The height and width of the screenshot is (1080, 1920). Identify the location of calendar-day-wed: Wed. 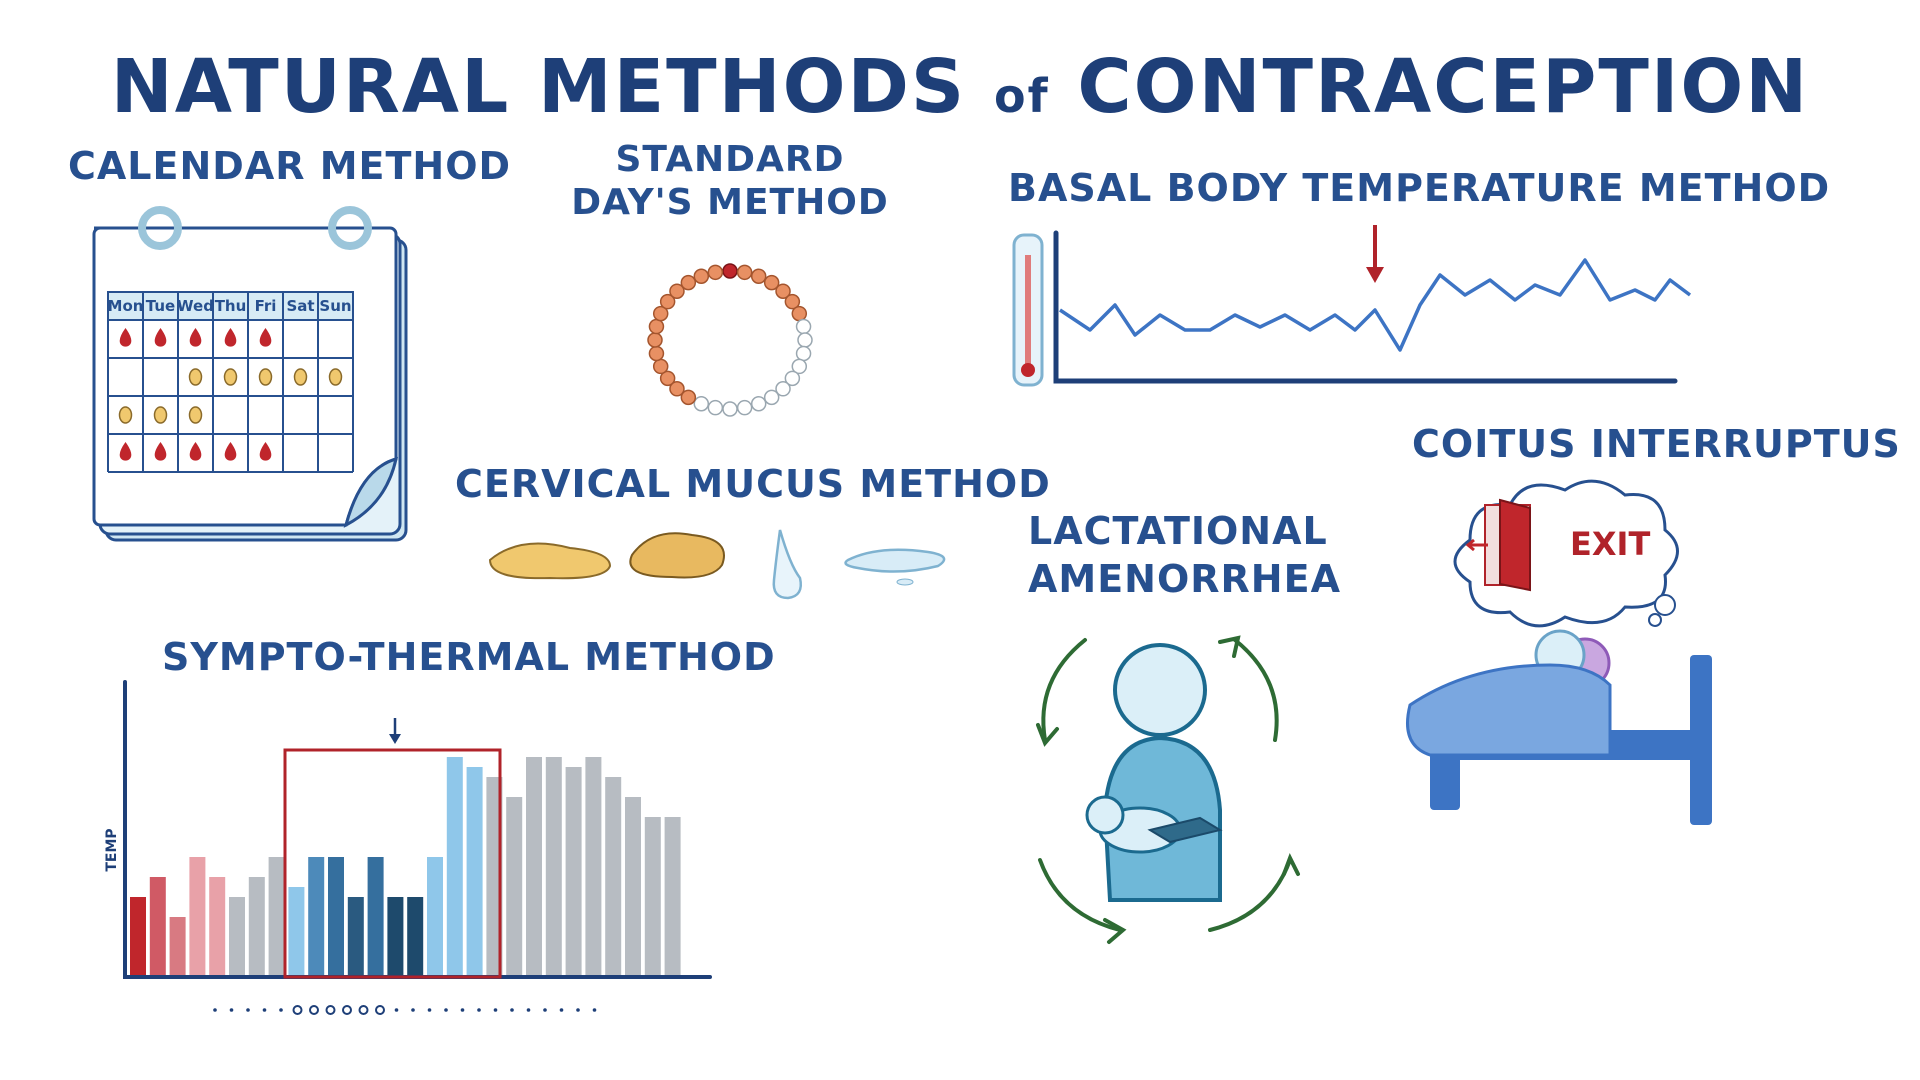
(195, 306).